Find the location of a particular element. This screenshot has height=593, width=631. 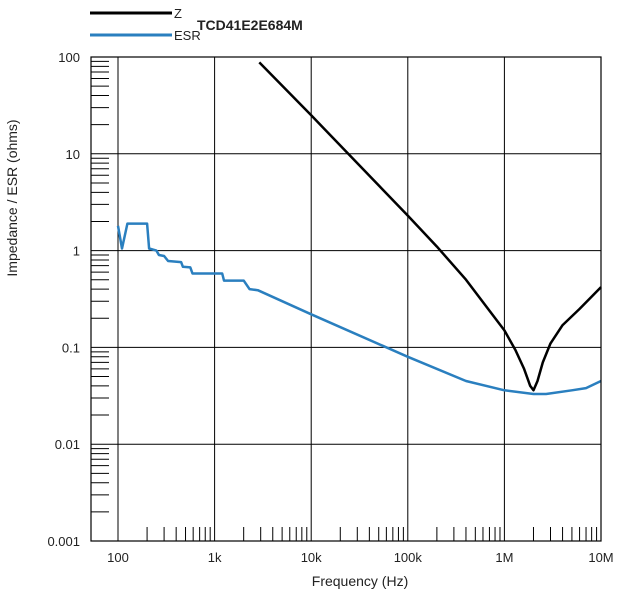

chart-title: TCD41E2E684M is located at coordinates (250, 25).